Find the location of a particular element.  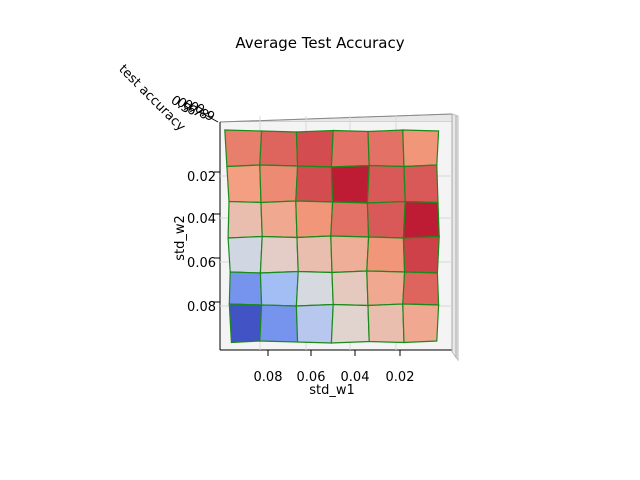

z-axis-line is located at coordinates (209, 117).